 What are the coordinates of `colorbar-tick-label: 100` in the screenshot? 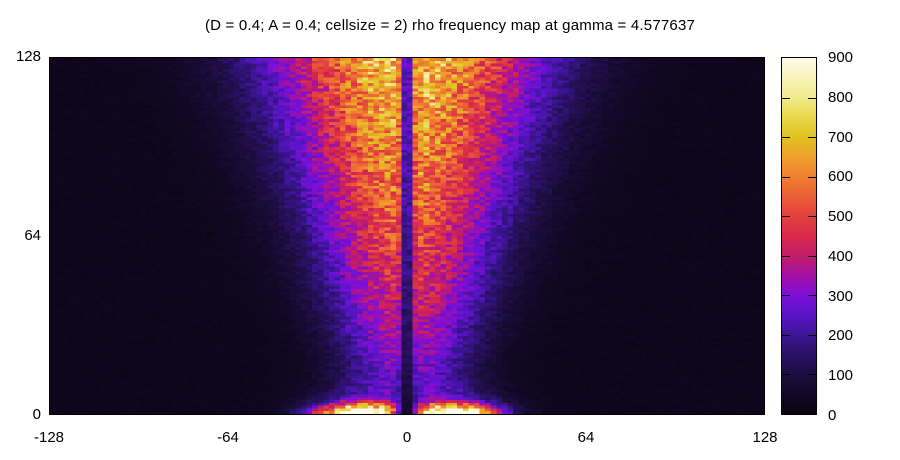 It's located at (841, 376).